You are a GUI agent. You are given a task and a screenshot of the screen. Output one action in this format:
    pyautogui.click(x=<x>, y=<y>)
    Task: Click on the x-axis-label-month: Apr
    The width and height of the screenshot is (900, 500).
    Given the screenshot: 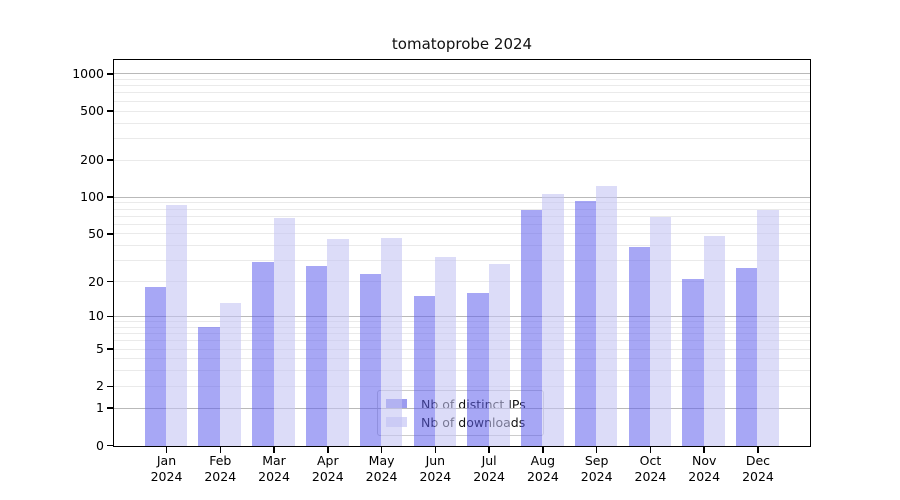 What is the action you would take?
    pyautogui.click(x=327, y=460)
    